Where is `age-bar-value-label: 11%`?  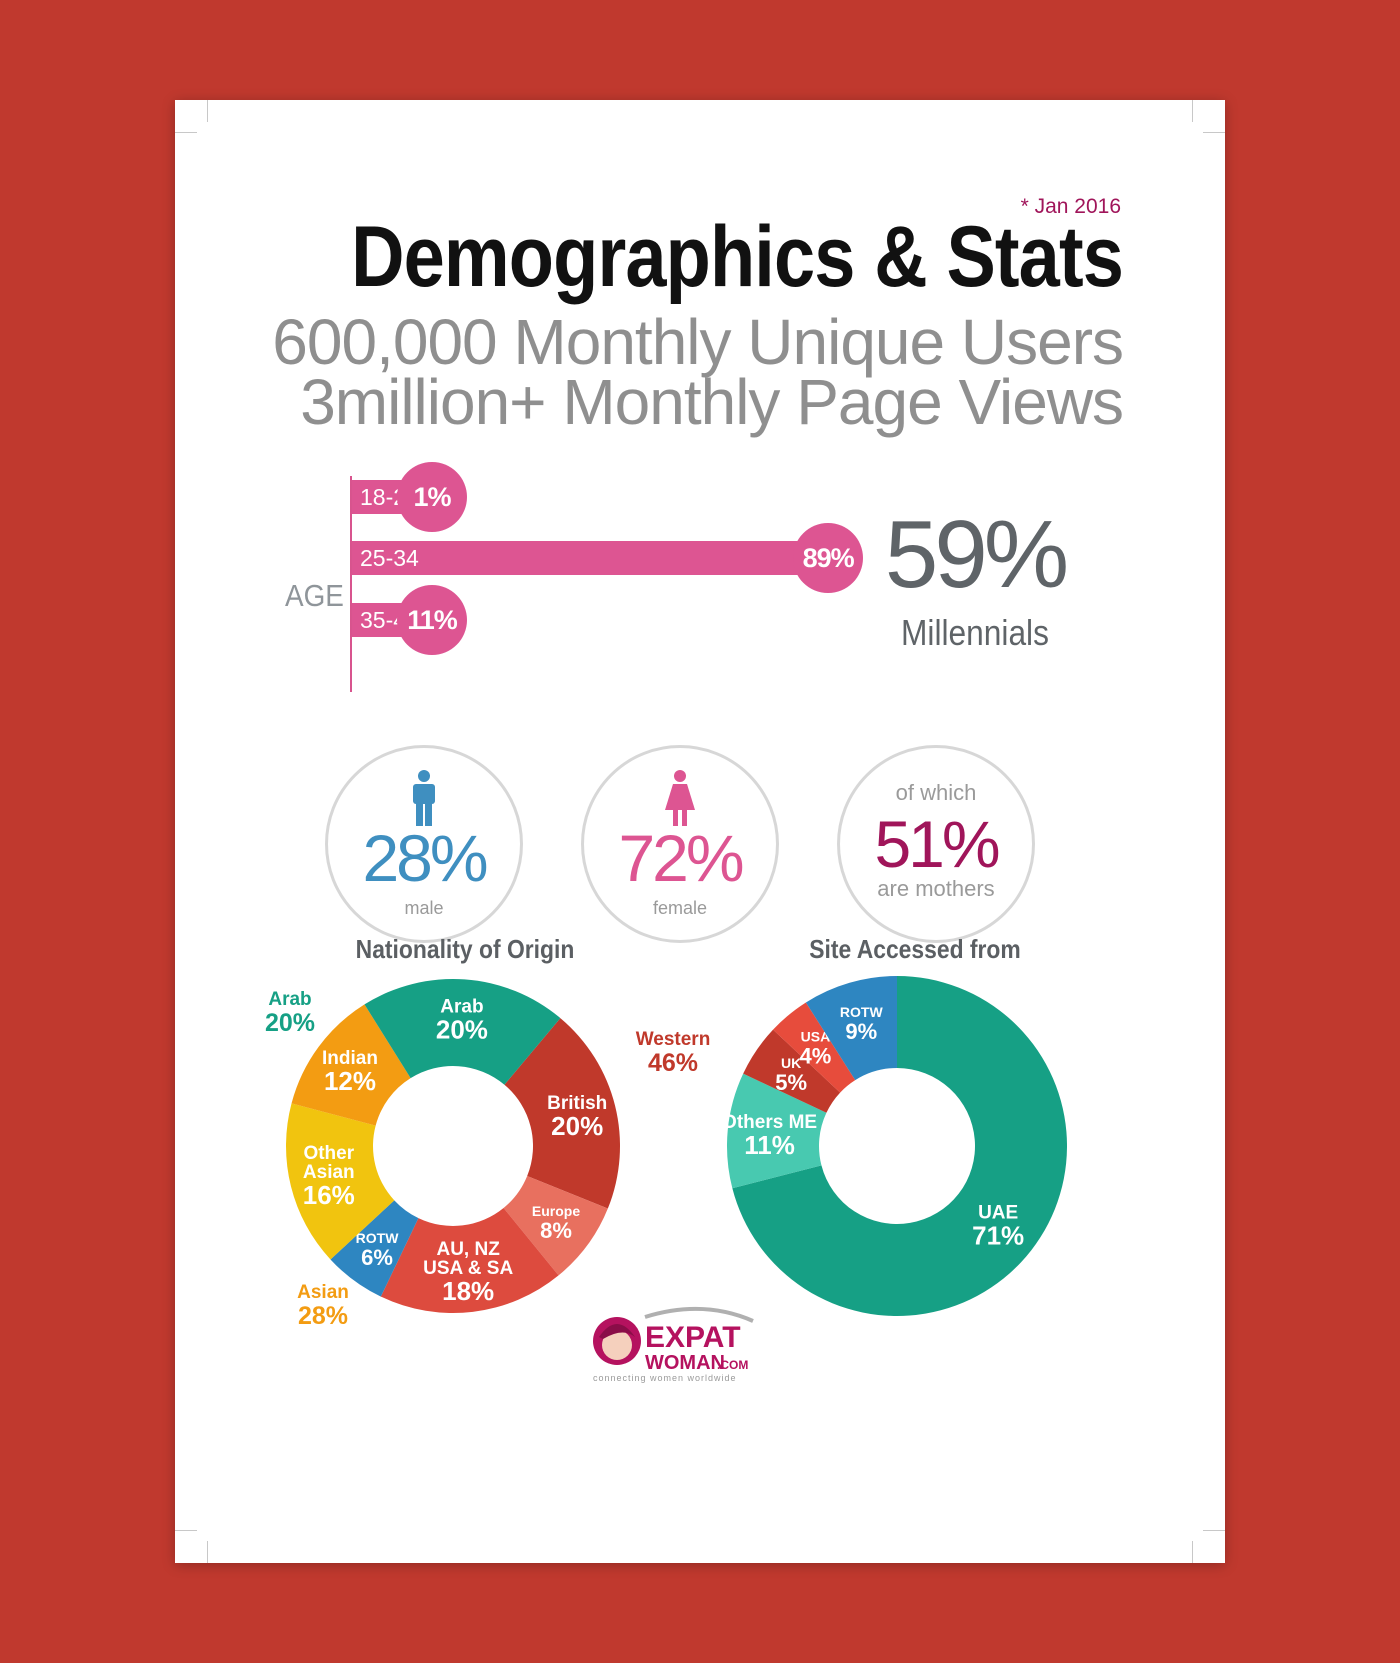
age-bar-value-label: 11% is located at coordinates (432, 620).